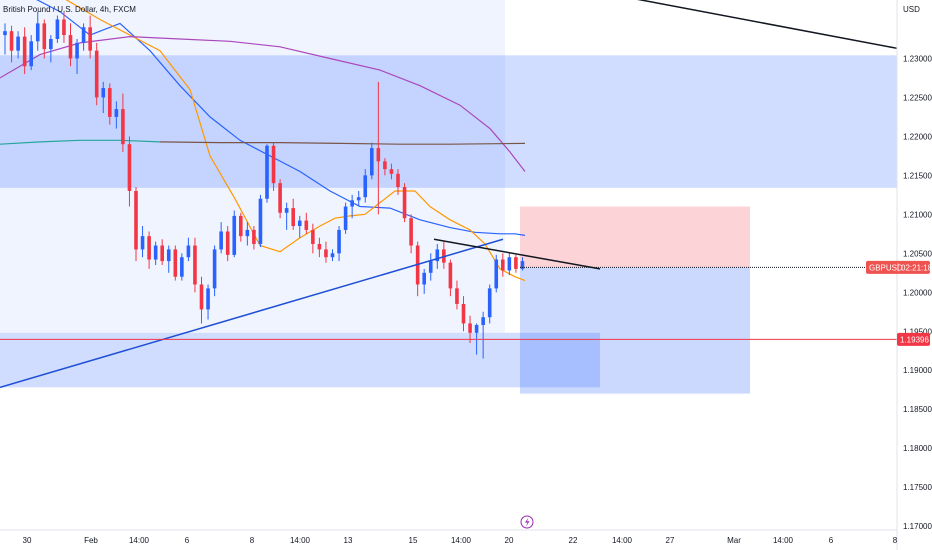 The height and width of the screenshot is (550, 932). I want to click on price-tick-label: 1.23000, so click(917, 58).